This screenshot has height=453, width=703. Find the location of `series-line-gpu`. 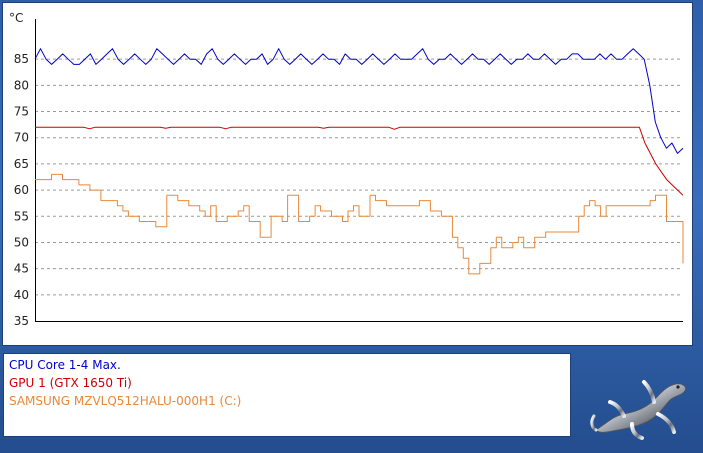

series-line-gpu is located at coordinates (359, 161).